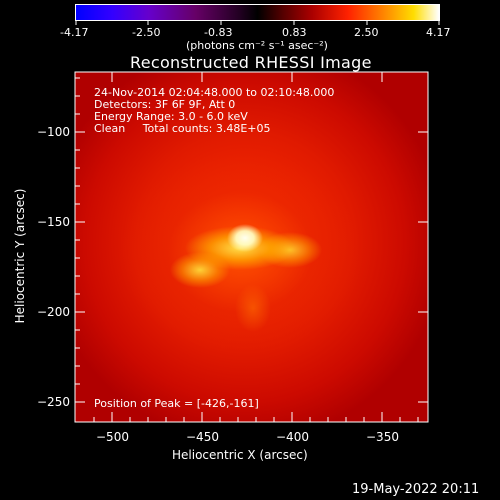 The height and width of the screenshot is (500, 500). I want to click on y-tick-label: −250, so click(53, 402).